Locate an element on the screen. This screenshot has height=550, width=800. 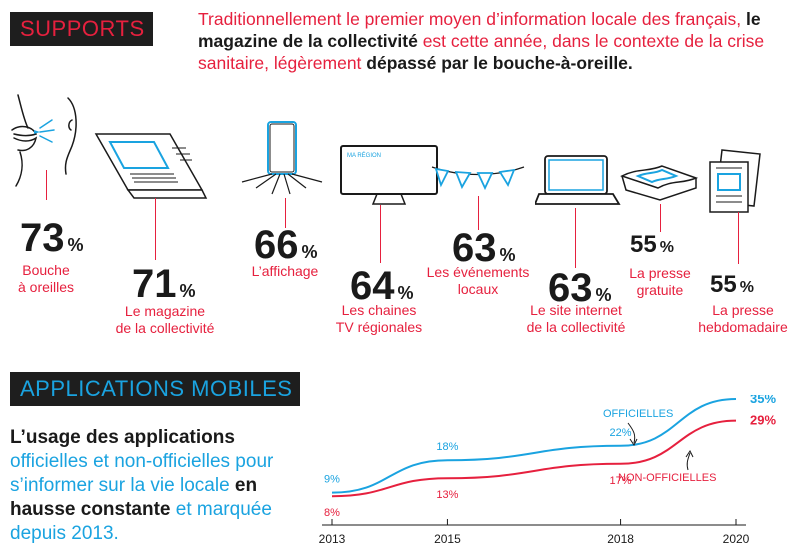
stat-label: La presse gratuite is located at coordinates (660, 281).